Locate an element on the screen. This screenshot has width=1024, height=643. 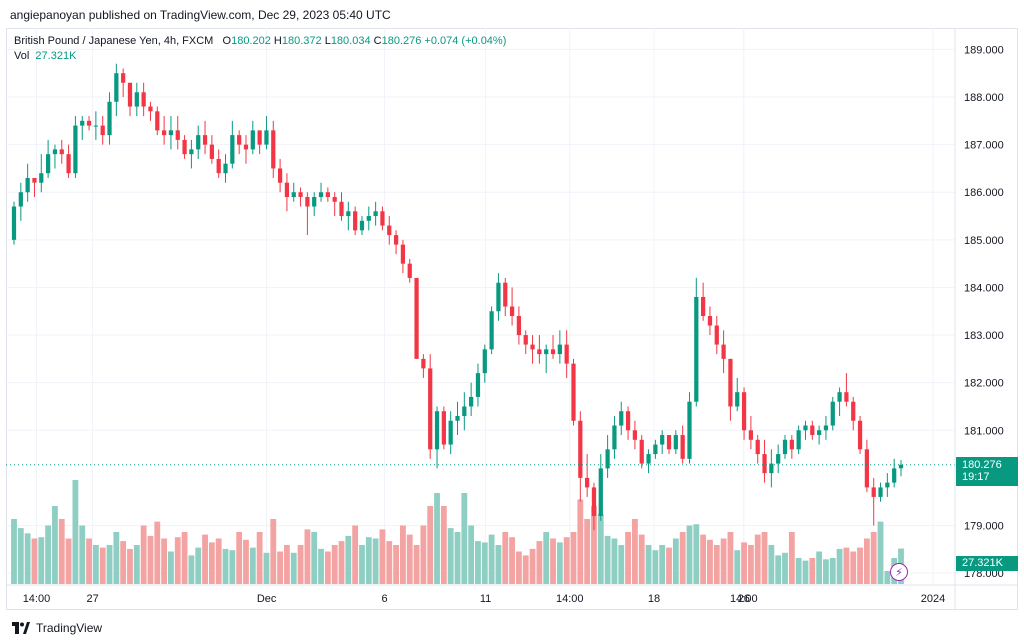
lightning-icon: ⚡︎ is located at coordinates (899, 572).